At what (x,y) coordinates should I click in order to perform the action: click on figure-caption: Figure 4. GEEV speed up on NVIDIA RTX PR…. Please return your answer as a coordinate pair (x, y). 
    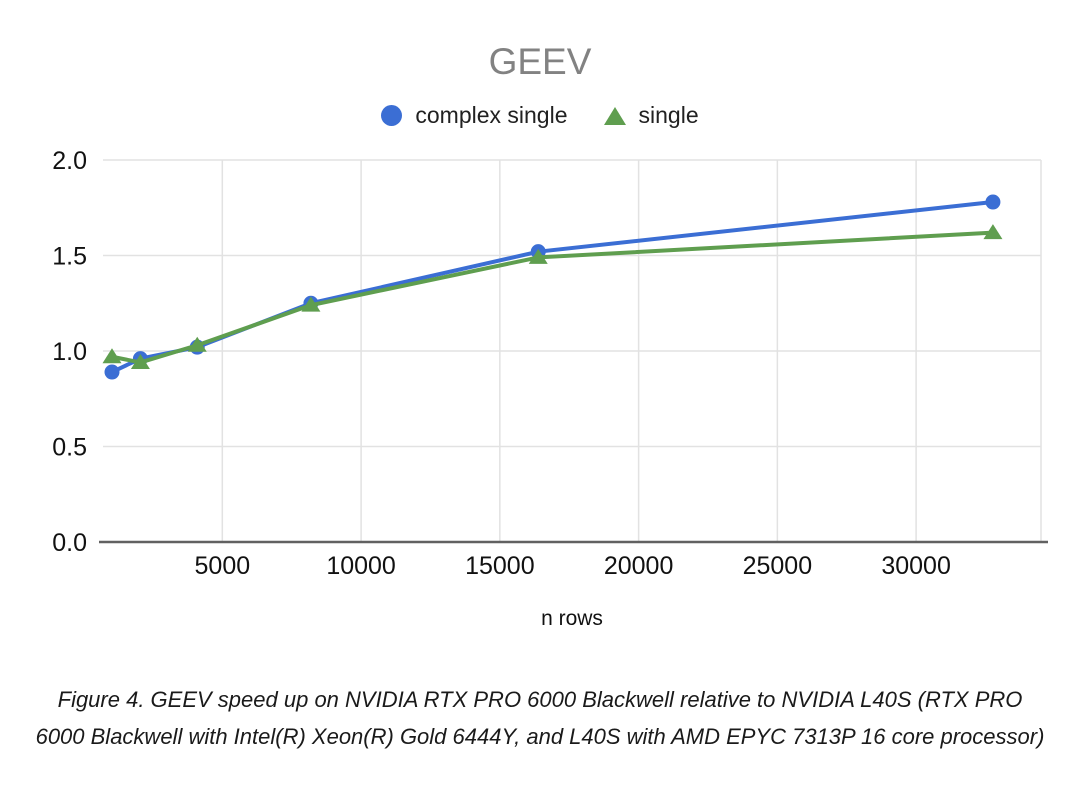
    Looking at the image, I should click on (540, 718).